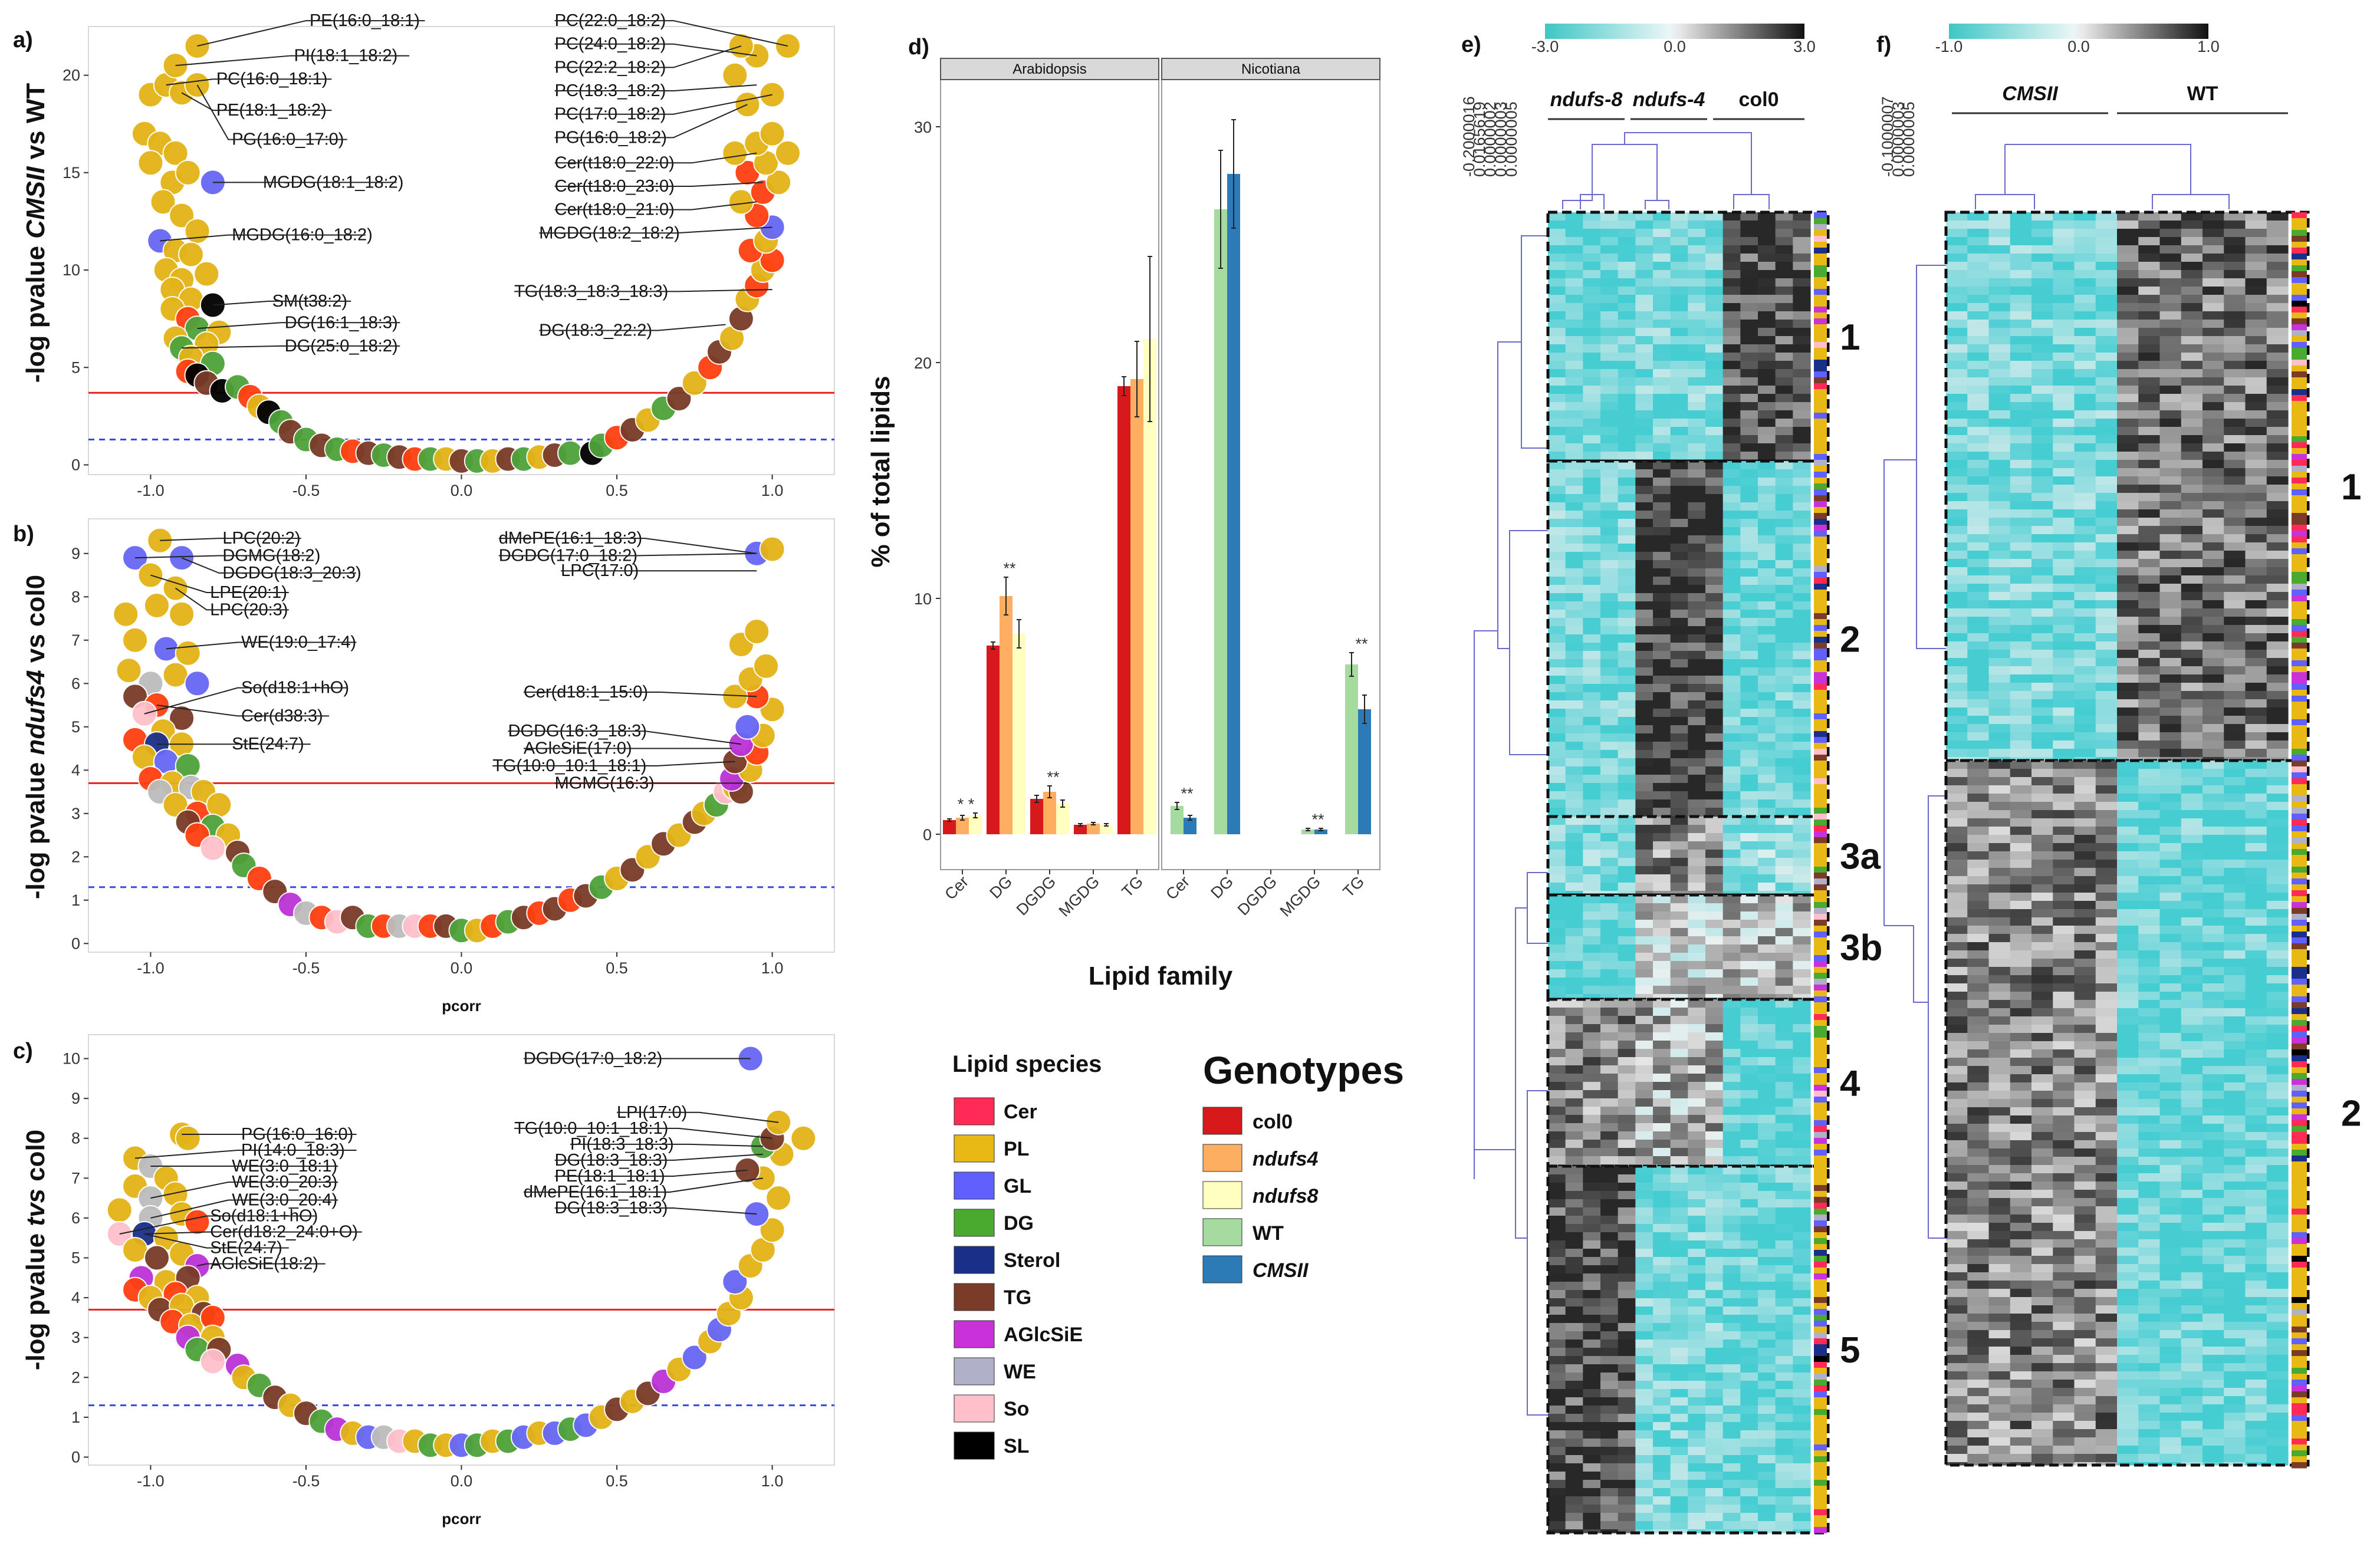  What do you see at coordinates (263, 238) in the screenshot?
I see `annotation-leader` at bounding box center [263, 238].